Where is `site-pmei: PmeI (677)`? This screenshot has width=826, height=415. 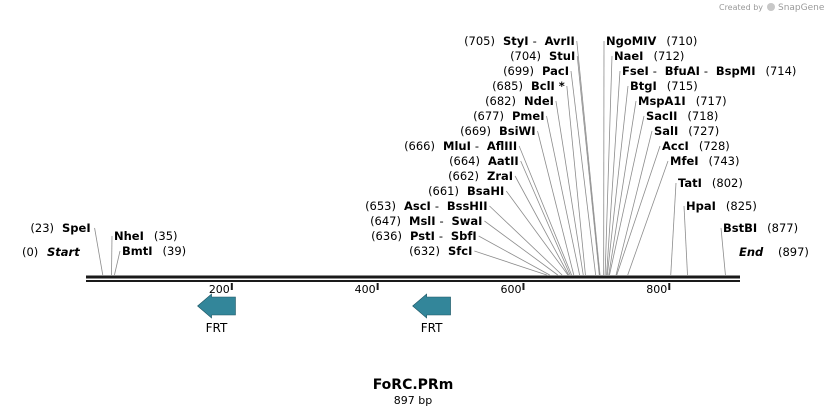
site-pmei: PmeI (677) is located at coordinates (508, 116).